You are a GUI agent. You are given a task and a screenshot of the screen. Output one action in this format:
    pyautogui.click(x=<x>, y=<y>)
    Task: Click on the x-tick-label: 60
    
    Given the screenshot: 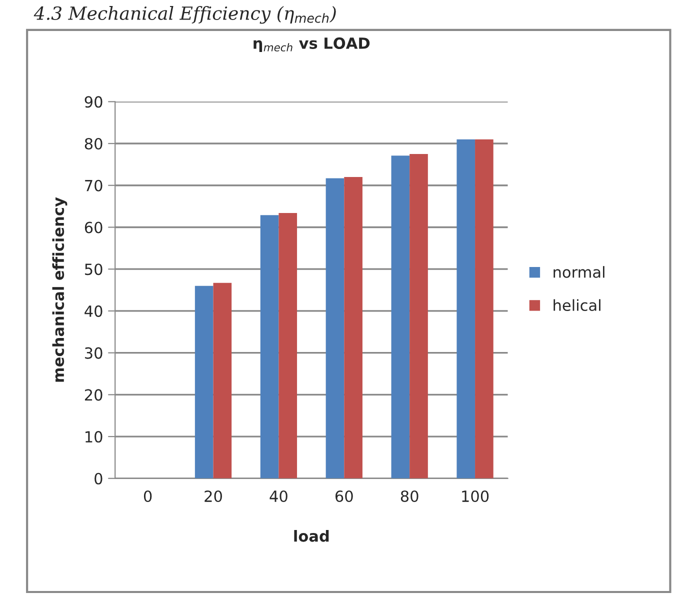 What is the action you would take?
    pyautogui.click(x=344, y=496)
    